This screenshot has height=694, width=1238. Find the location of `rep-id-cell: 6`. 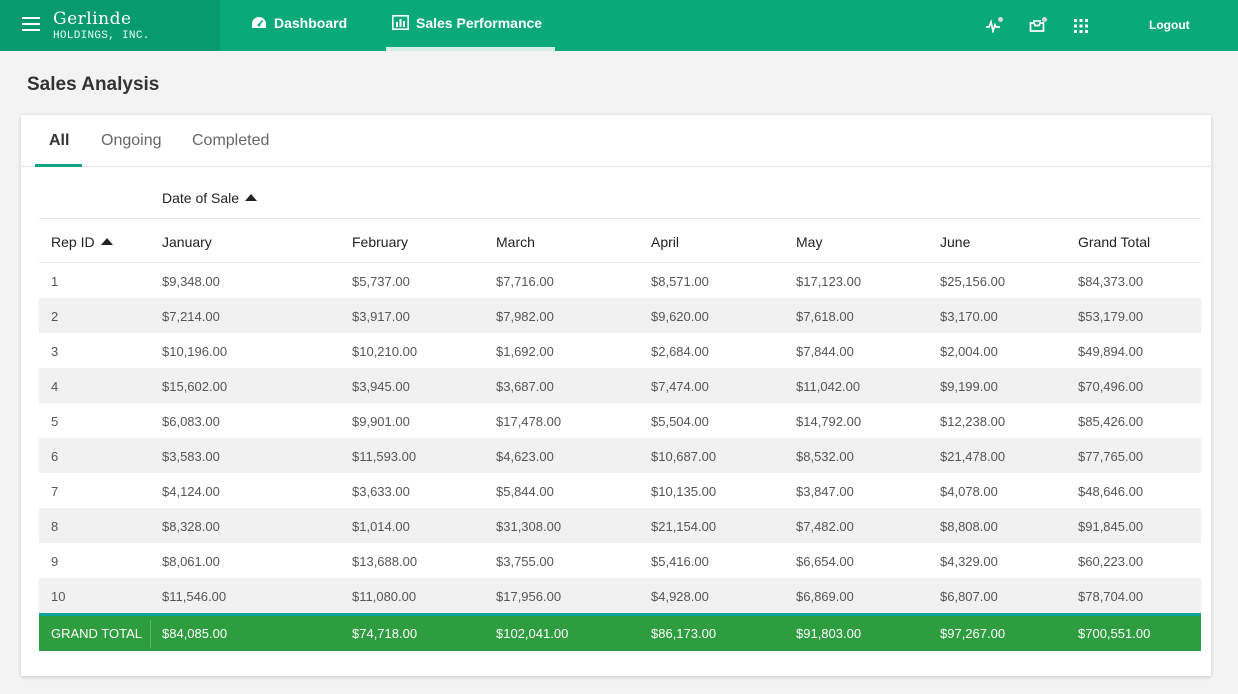

rep-id-cell: 6 is located at coordinates (55, 456).